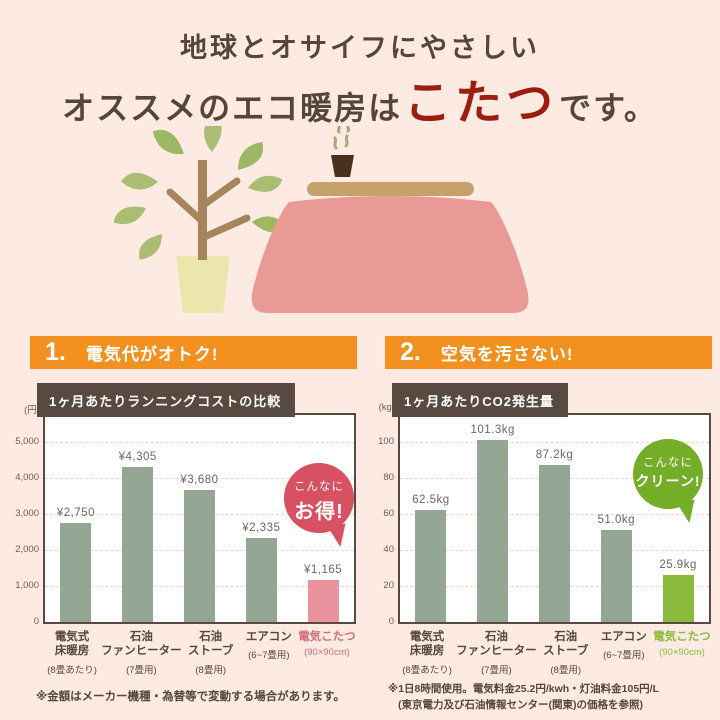 This screenshot has height=720, width=720. I want to click on bar-value-label: 101.3kg, so click(492, 429).